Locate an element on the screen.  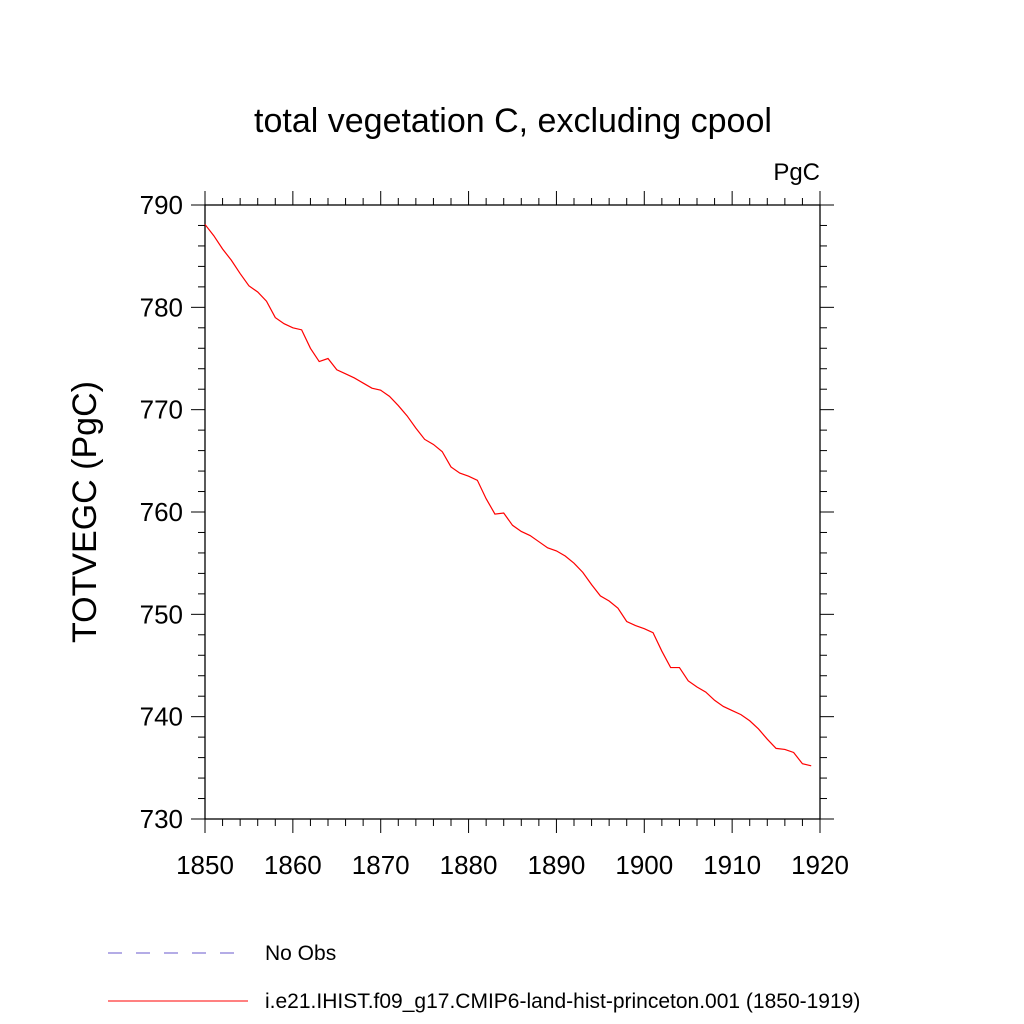
y-tick-label: 740 is located at coordinates (161, 717).